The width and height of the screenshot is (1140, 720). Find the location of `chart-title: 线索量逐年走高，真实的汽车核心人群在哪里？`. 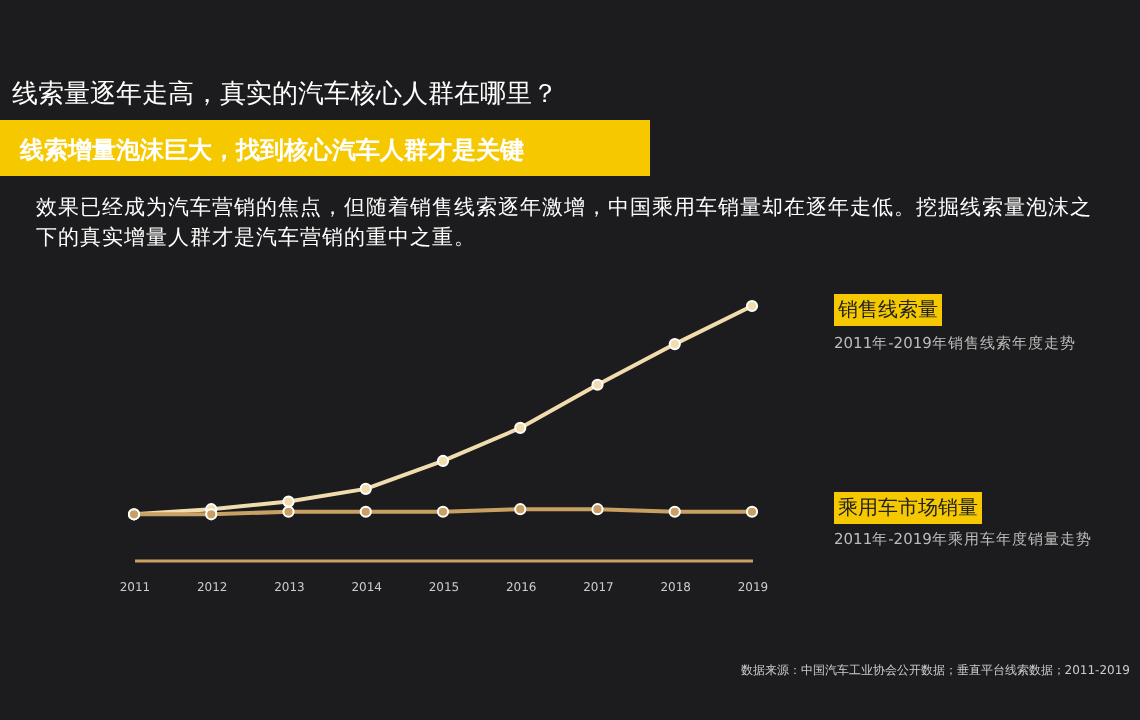

chart-title: 线索量逐年走高，真实的汽车核心人群在哪里？ is located at coordinates (285, 94).